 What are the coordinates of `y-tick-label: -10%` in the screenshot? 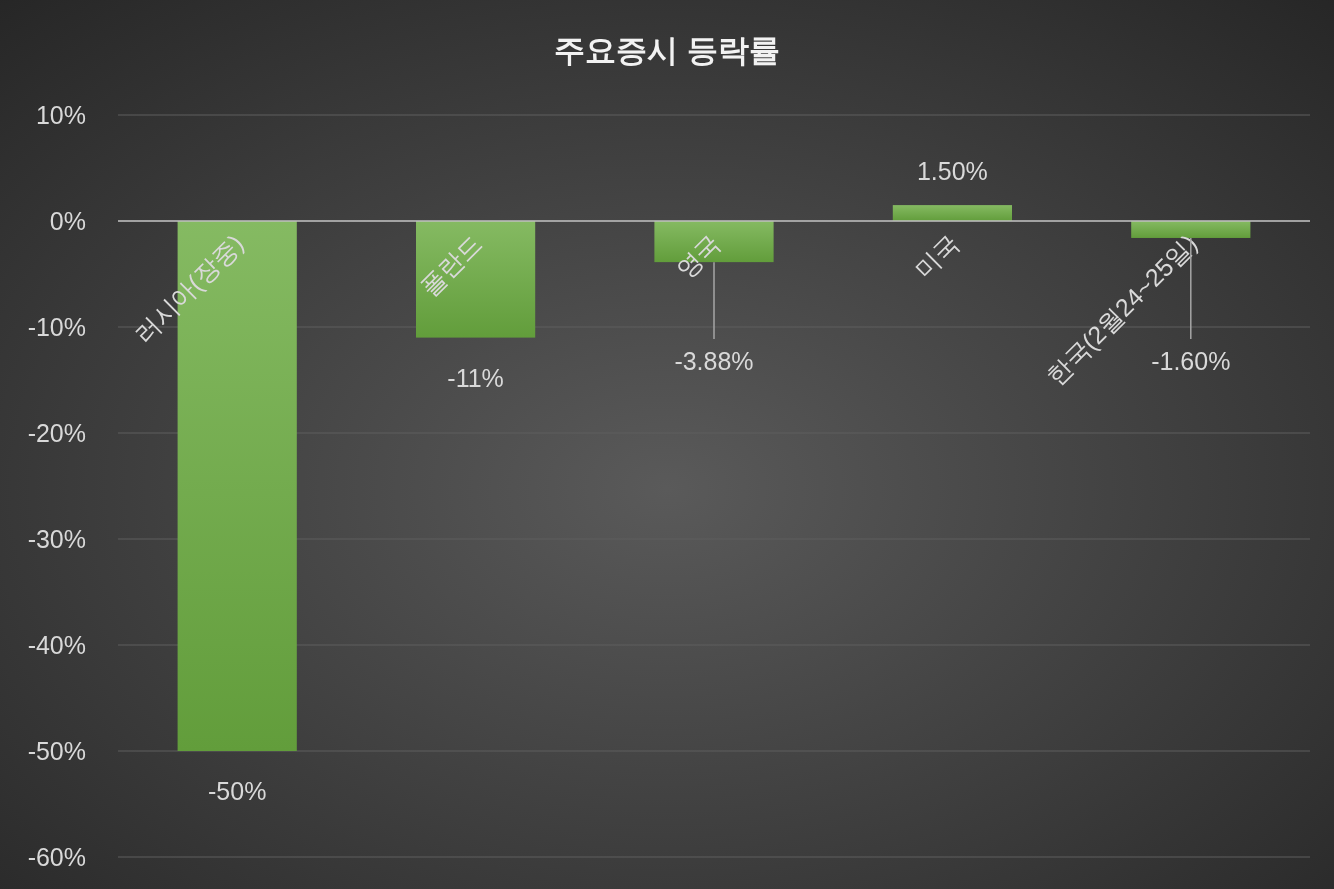 It's located at (56, 327).